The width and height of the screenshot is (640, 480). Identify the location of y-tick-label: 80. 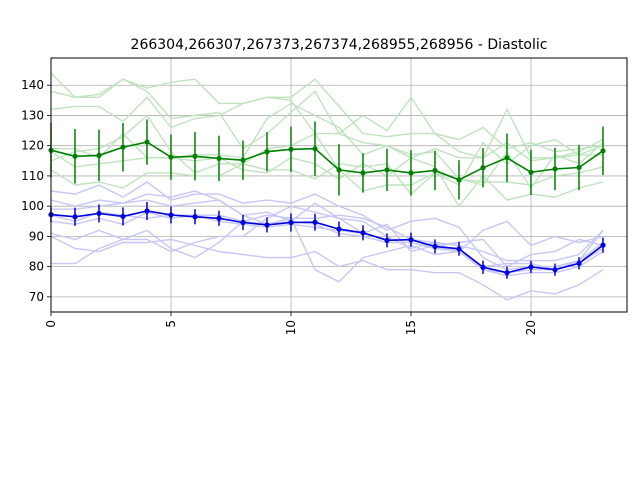
(36, 267).